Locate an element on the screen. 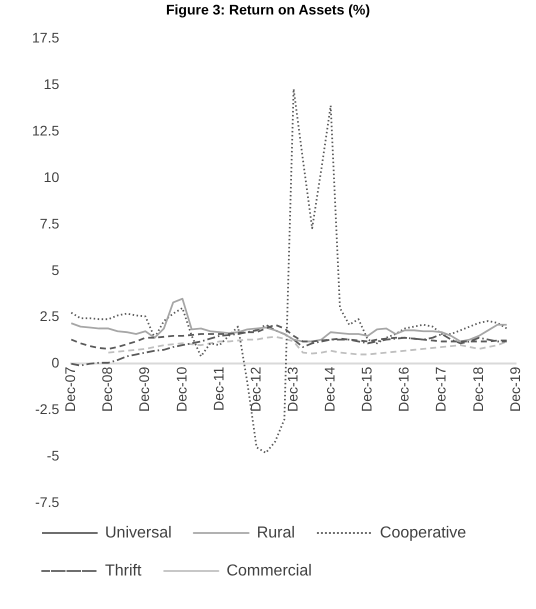  legend-label: Universal is located at coordinates (138, 533).